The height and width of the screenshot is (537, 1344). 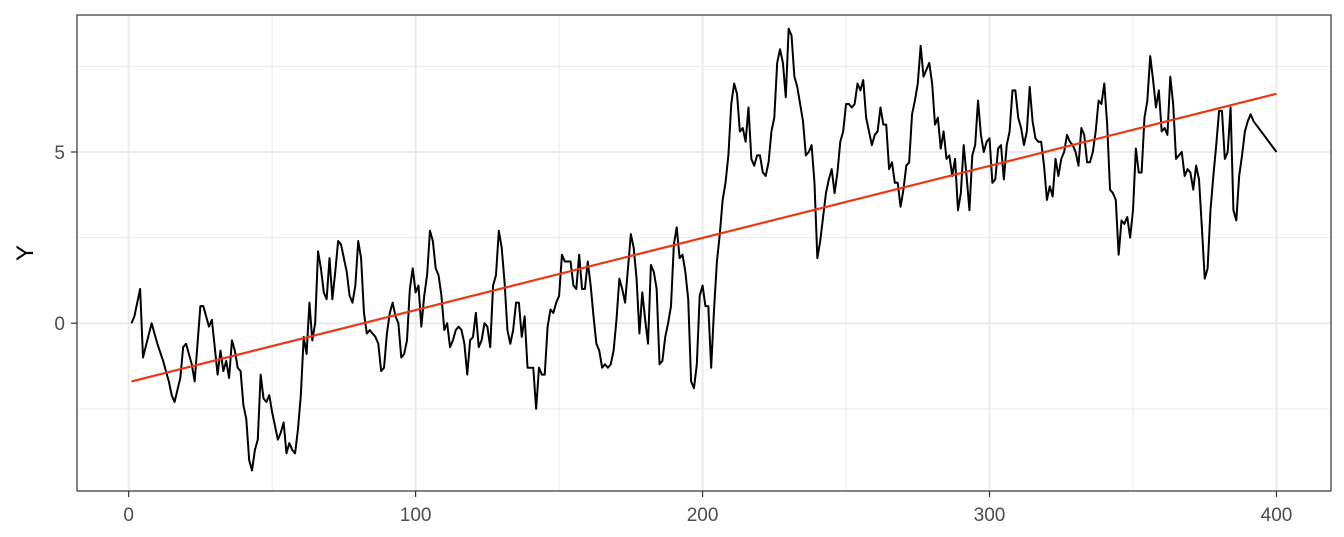 What do you see at coordinates (59, 324) in the screenshot?
I see `y-tick-label: 0` at bounding box center [59, 324].